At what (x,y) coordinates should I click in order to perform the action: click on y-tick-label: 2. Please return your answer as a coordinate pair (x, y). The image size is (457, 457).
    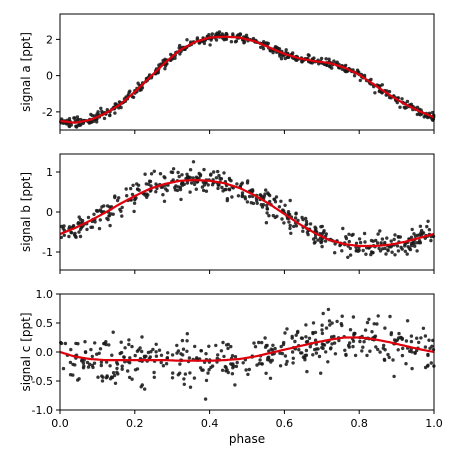
    Looking at the image, I should click on (49, 39).